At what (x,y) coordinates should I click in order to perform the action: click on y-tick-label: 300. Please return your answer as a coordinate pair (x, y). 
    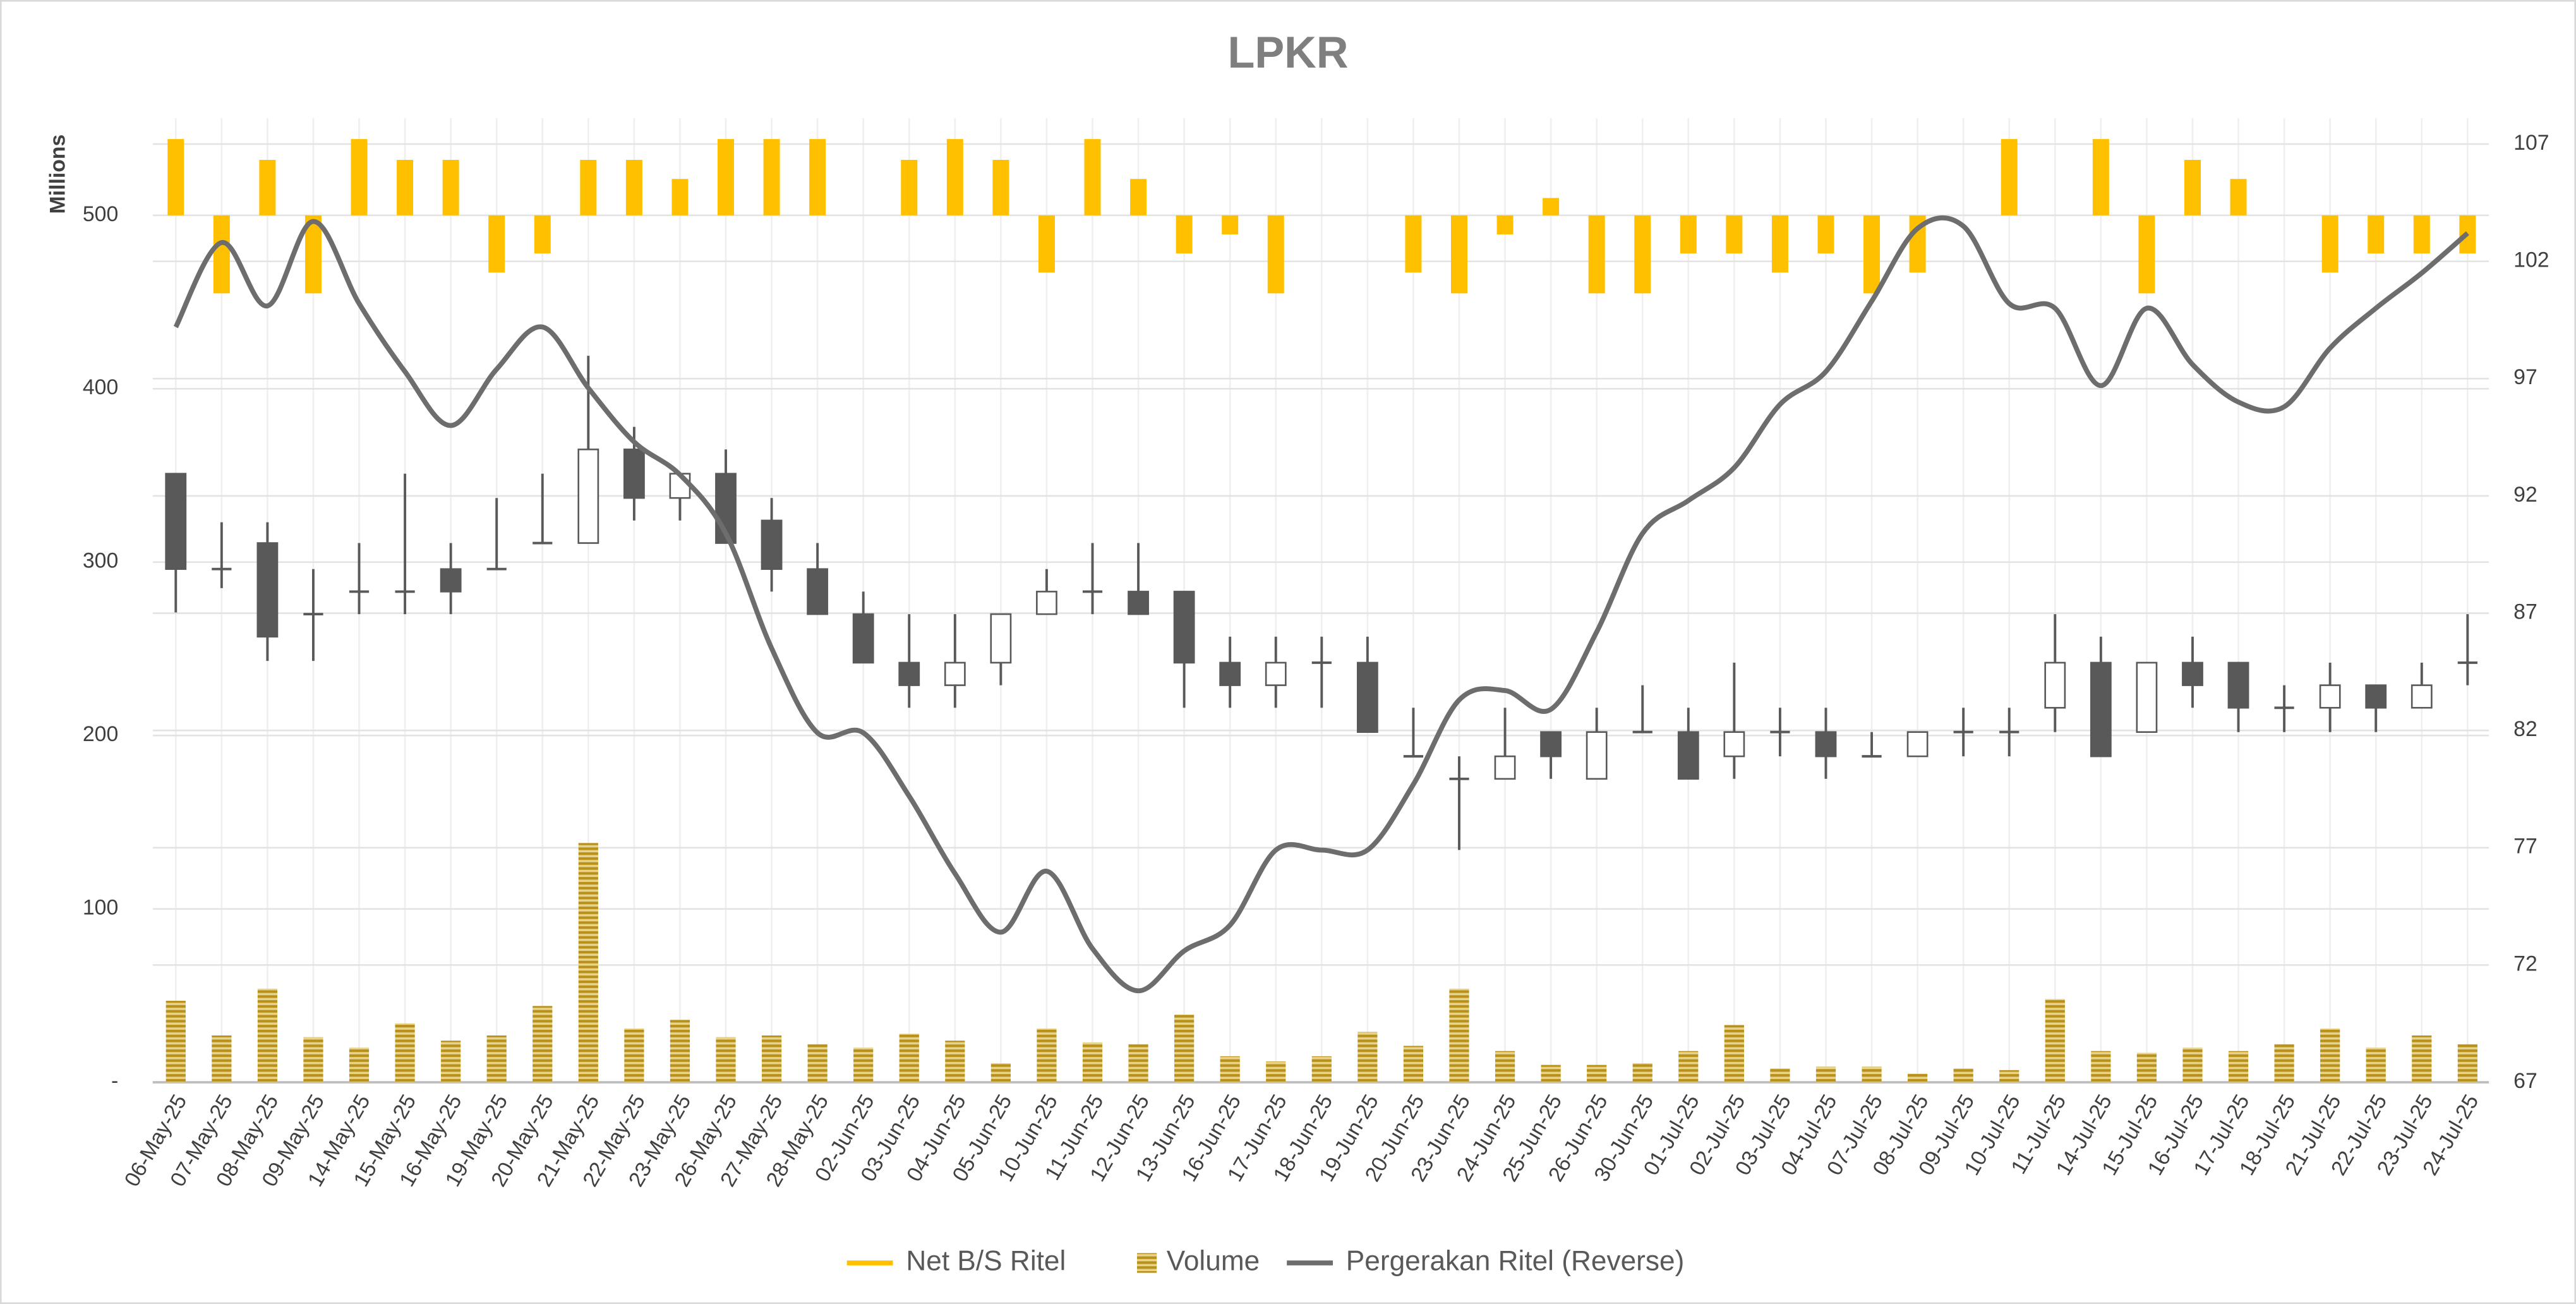
    Looking at the image, I should click on (100, 561).